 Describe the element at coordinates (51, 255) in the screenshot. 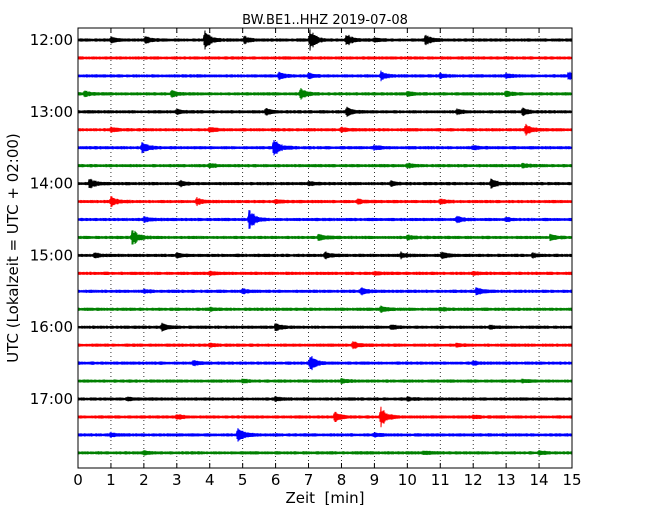

I see `y-tick-label: 15:00` at that location.